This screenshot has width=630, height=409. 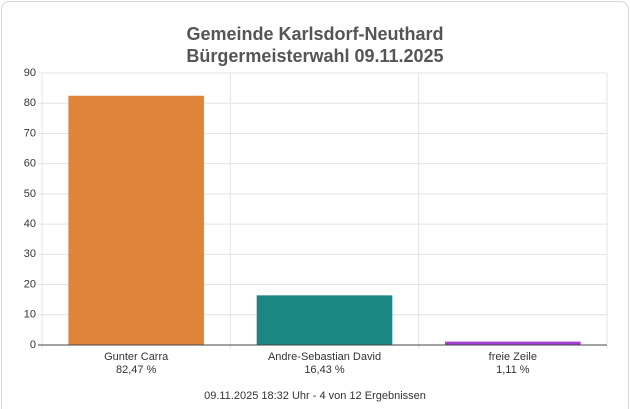 I want to click on x-tick-label: Gunter Carra, so click(x=136, y=357).